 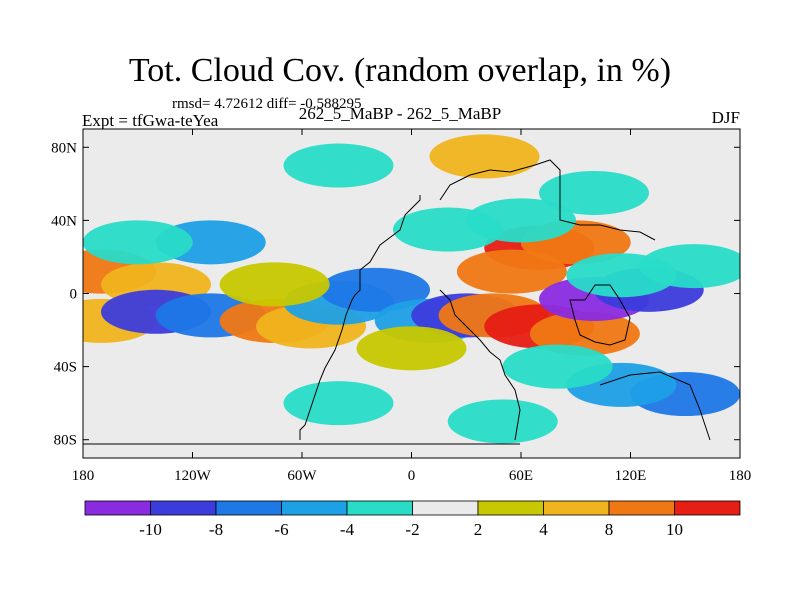 I want to click on colorbar-label: -10, so click(x=150, y=529).